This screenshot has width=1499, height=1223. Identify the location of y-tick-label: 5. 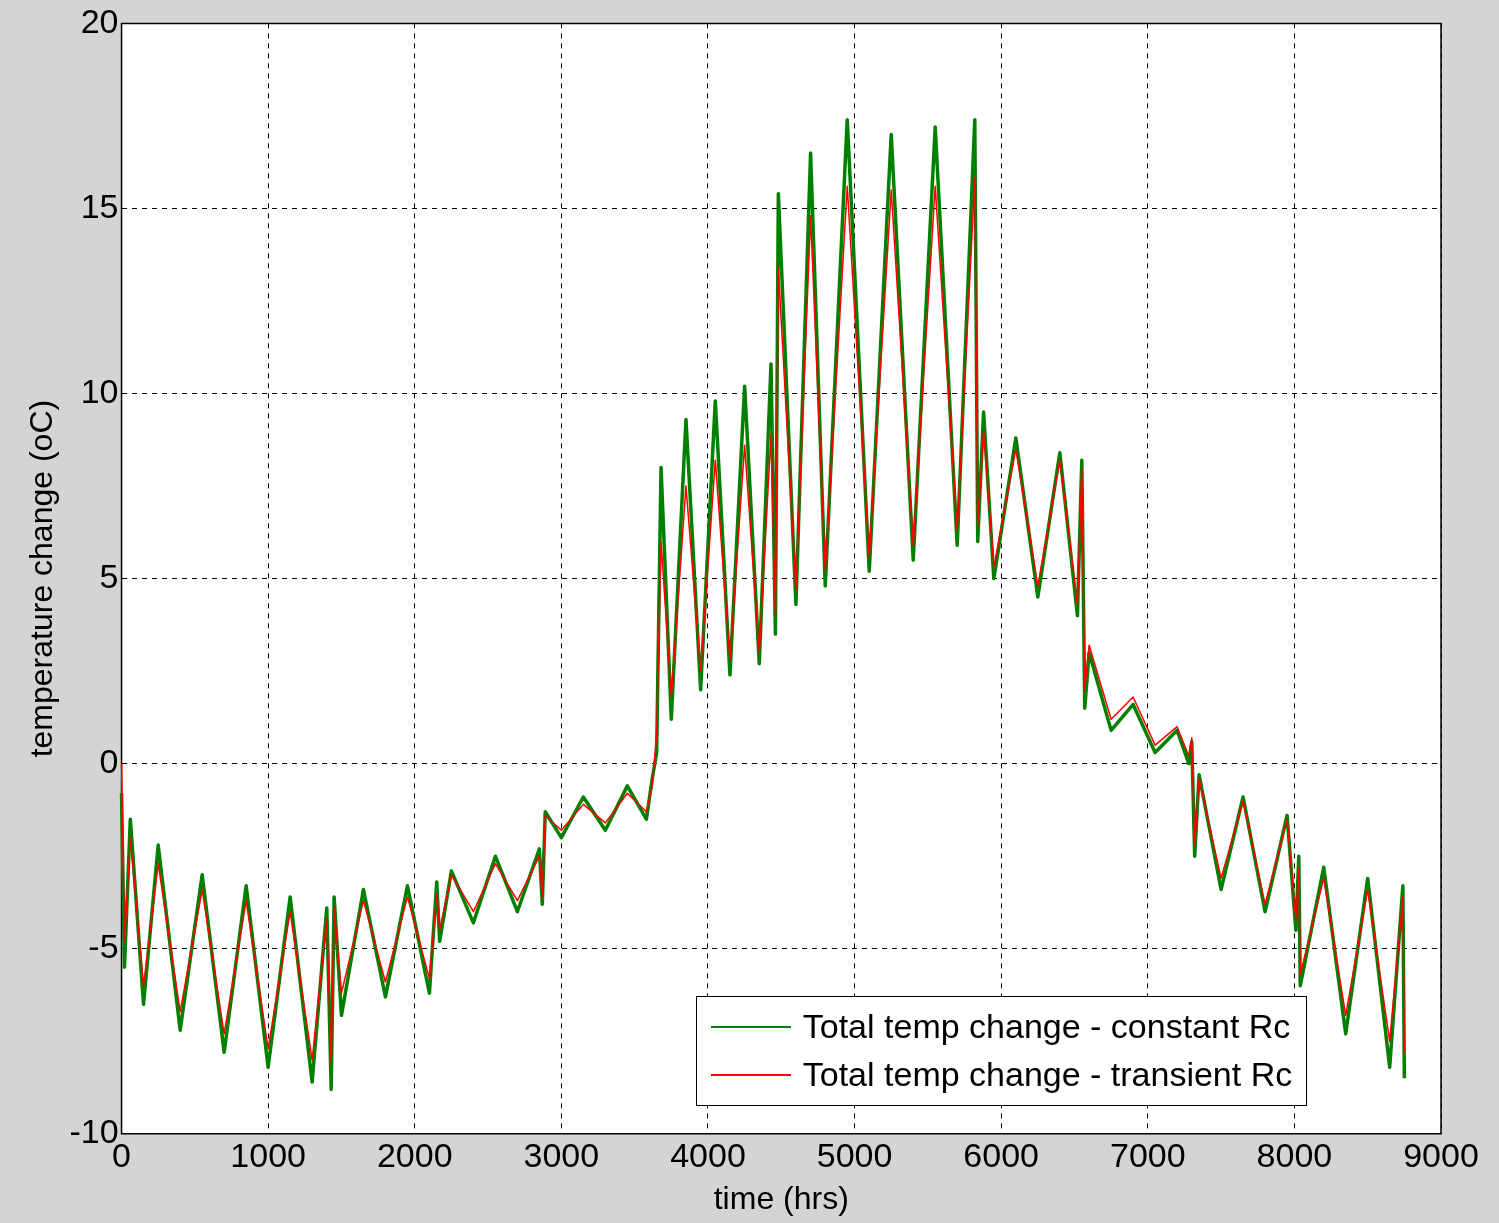
(109, 575).